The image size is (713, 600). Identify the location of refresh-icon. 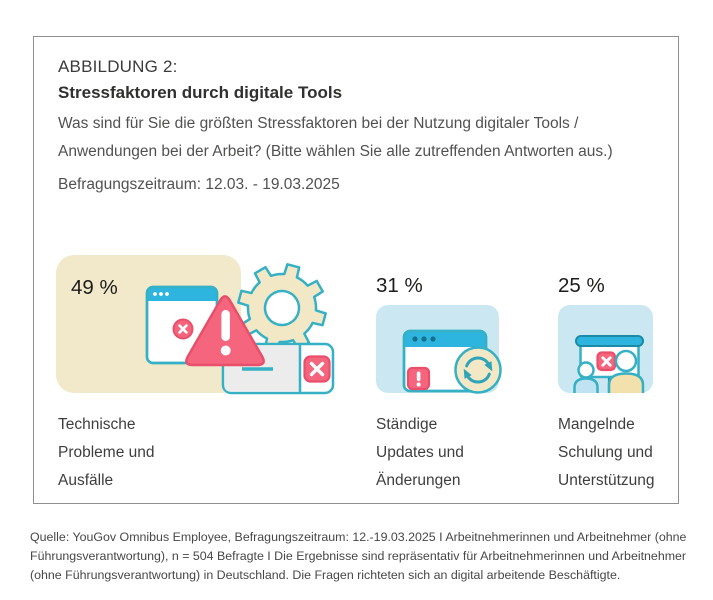
(478, 370).